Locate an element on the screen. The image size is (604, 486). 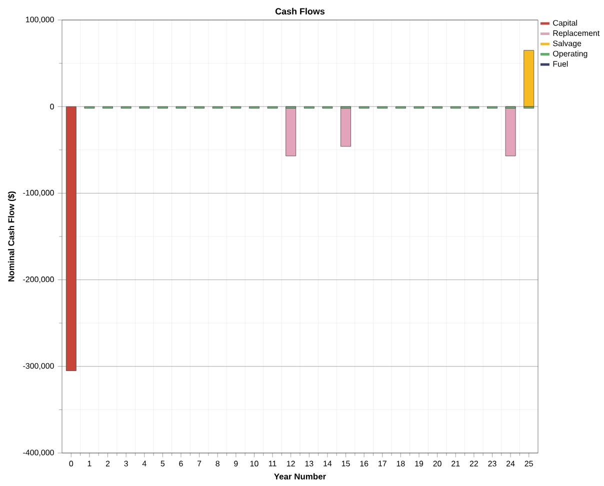
y-axis-title: Nominal Cash Flow ($) is located at coordinates (12, 237).